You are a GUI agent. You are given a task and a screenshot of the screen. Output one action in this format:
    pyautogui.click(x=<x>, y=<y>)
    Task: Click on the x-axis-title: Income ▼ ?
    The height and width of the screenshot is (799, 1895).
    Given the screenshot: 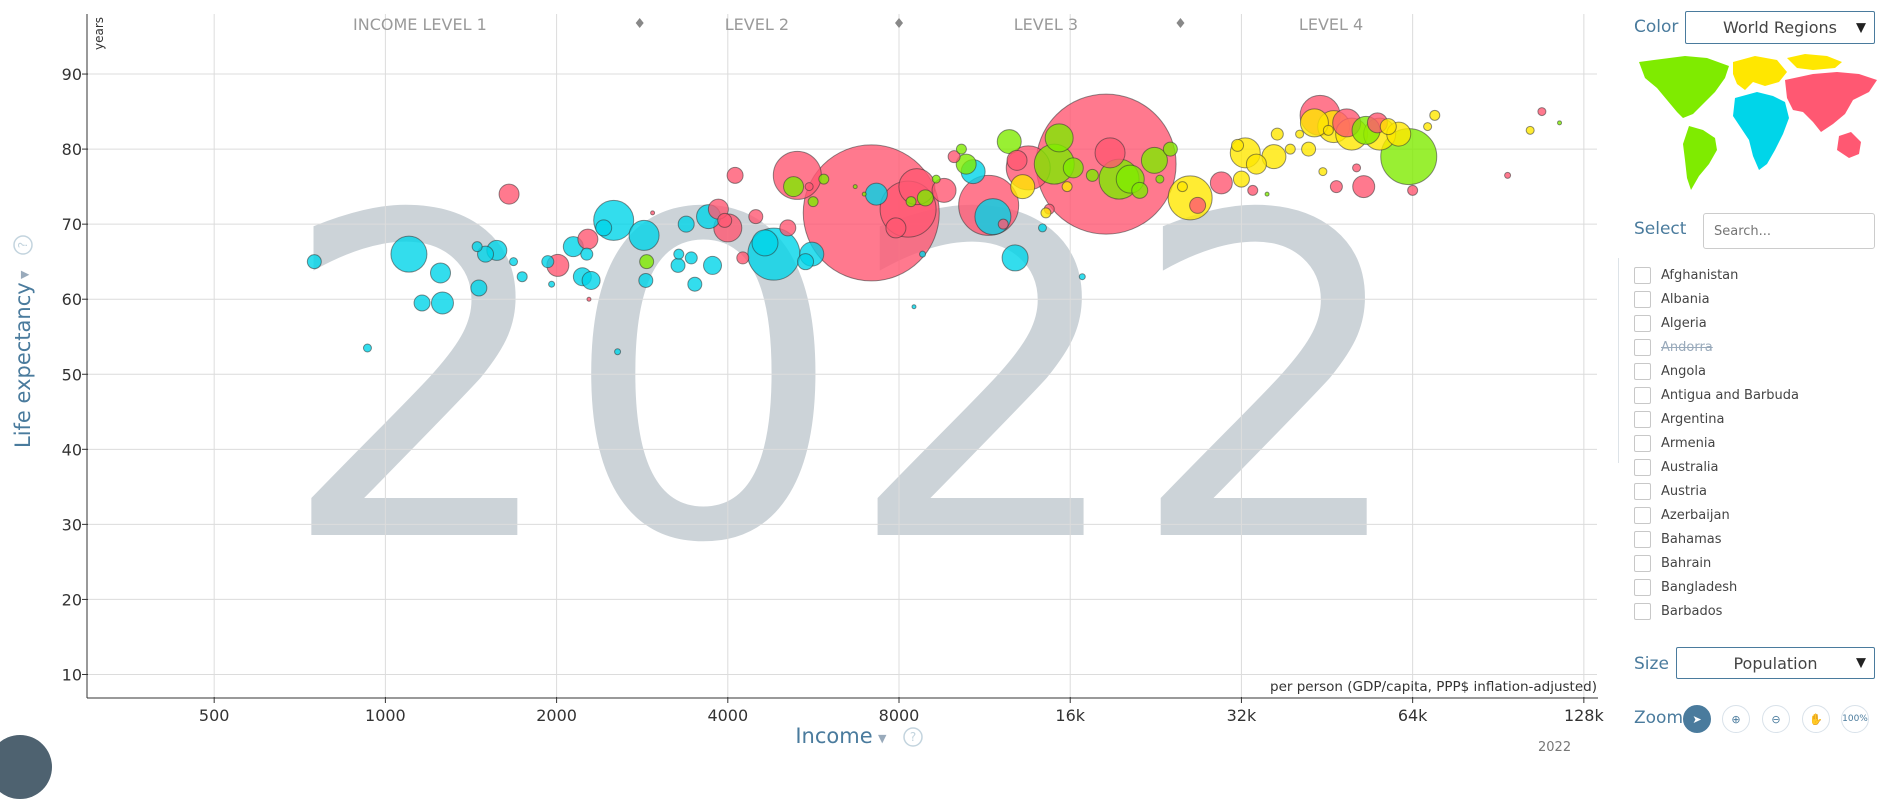 What is the action you would take?
    pyautogui.click(x=859, y=736)
    